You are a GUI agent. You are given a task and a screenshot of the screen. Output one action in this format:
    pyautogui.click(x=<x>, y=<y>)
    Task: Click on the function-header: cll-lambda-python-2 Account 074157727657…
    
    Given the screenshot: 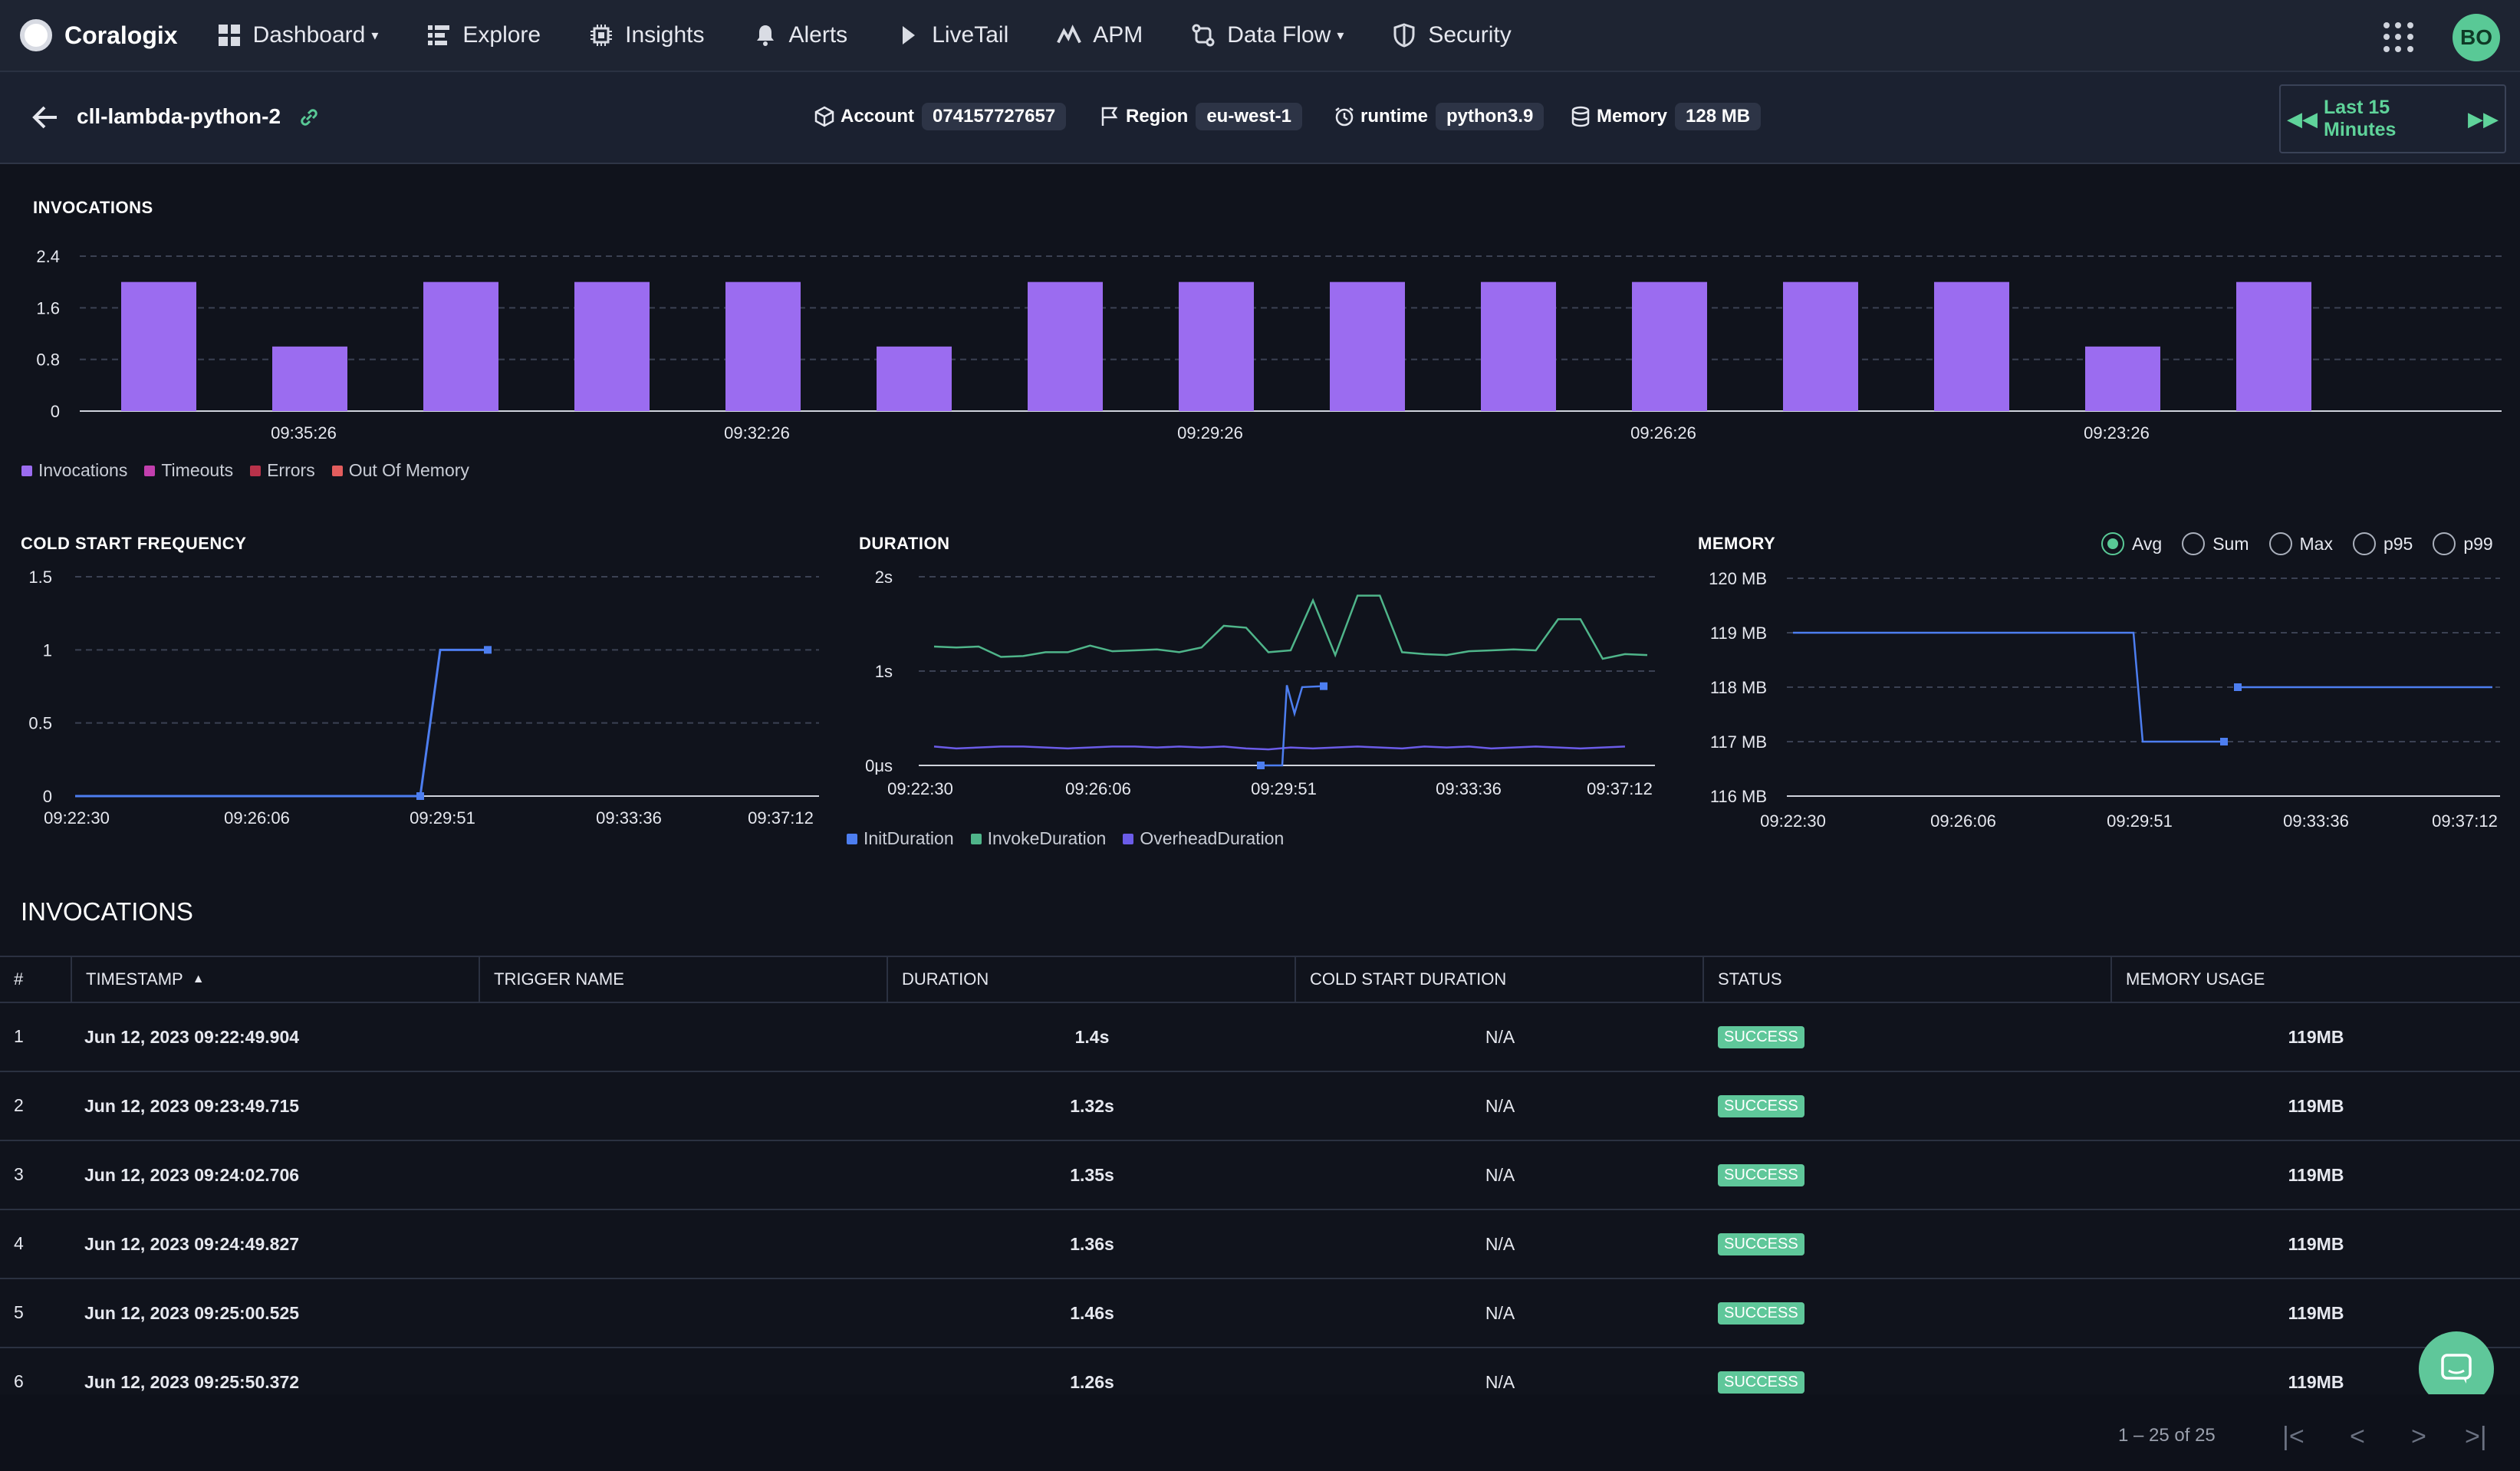 What is the action you would take?
    pyautogui.click(x=1260, y=118)
    